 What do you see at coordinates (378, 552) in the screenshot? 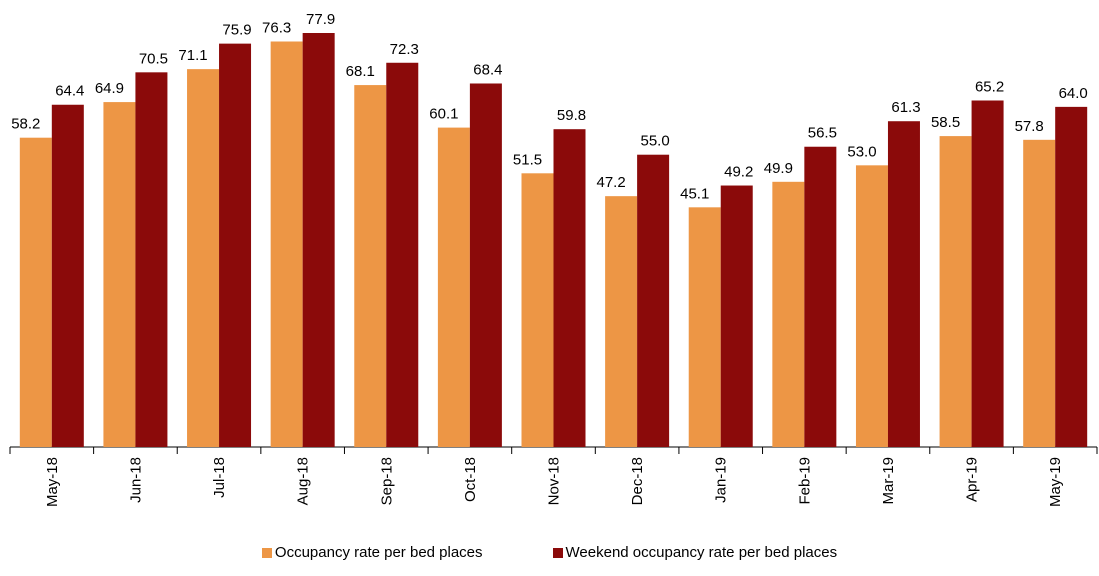
I see `legend-label-occupancy: Occupancy rate per bed places` at bounding box center [378, 552].